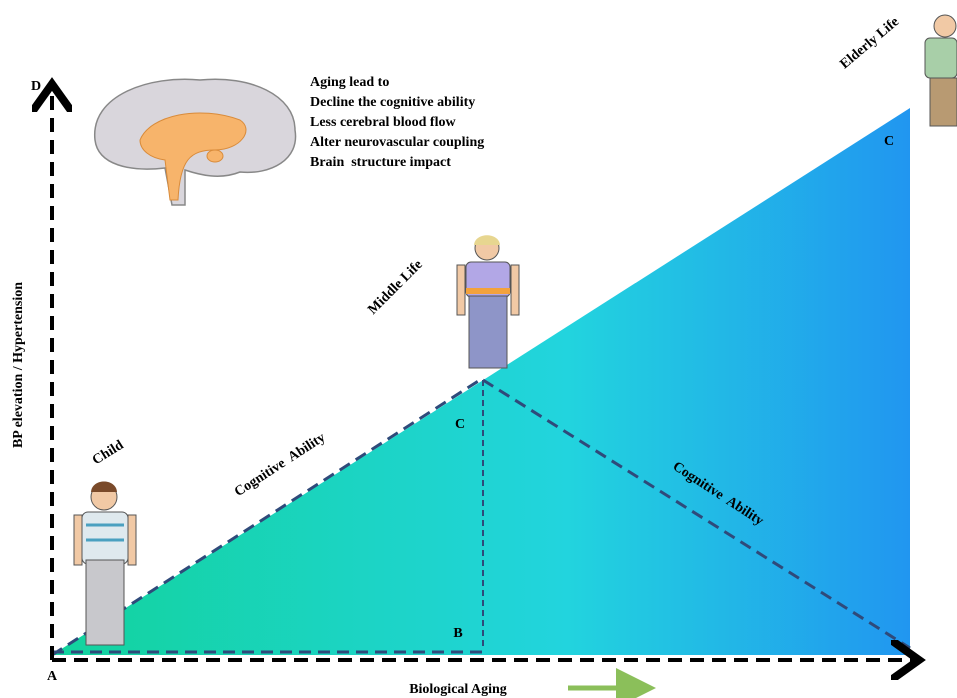 This screenshot has width=957, height=698. I want to click on elderly-figure, so click(940, 70).